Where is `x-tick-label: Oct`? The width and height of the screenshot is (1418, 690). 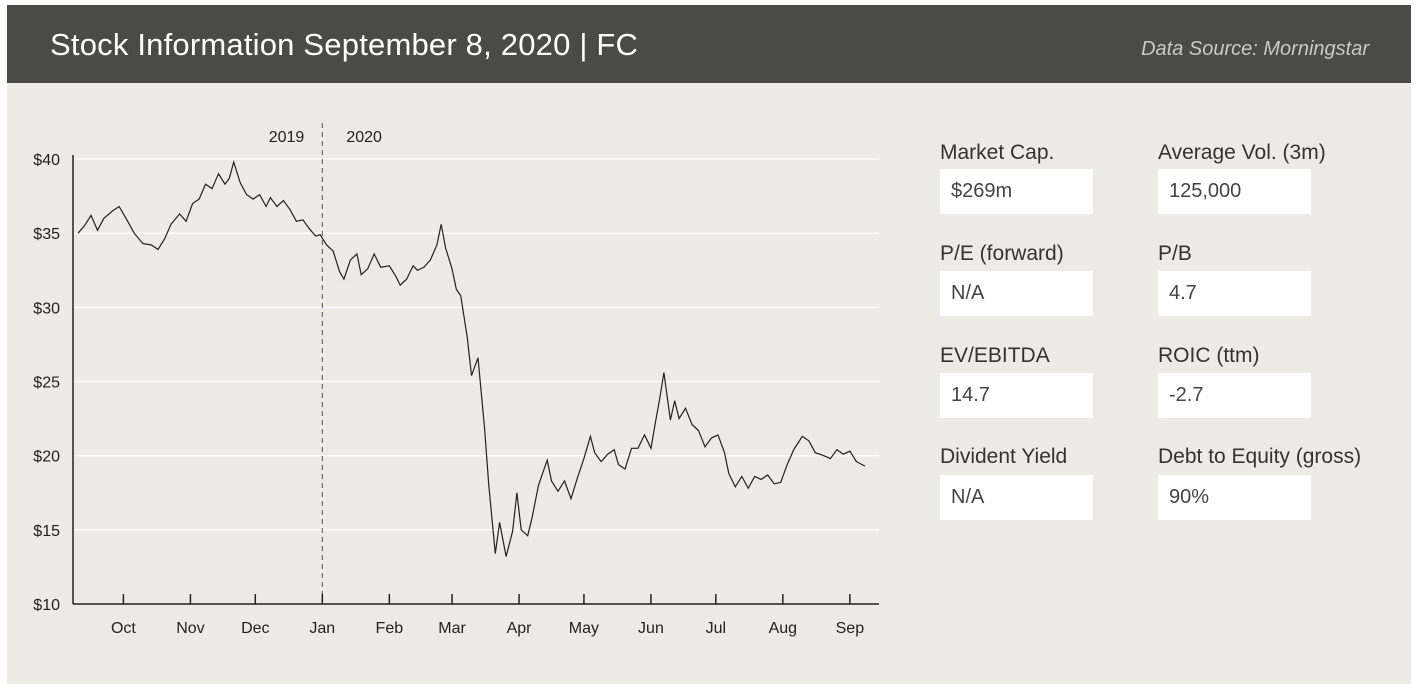 x-tick-label: Oct is located at coordinates (123, 628).